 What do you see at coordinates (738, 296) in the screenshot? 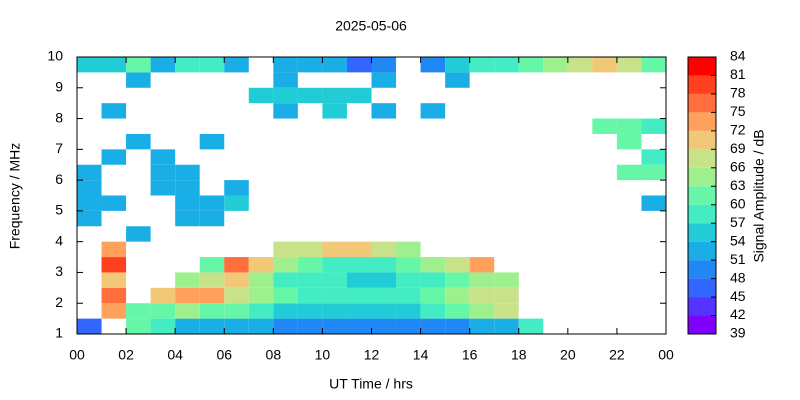
I see `colorbar-tick-label: 45` at bounding box center [738, 296].